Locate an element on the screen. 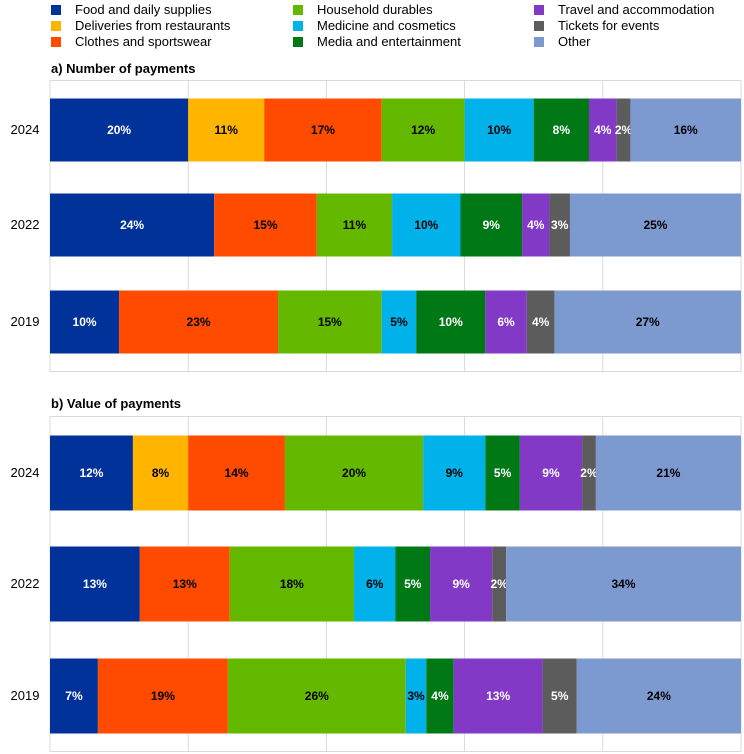  panel-a-data-label: 3% is located at coordinates (560, 225).